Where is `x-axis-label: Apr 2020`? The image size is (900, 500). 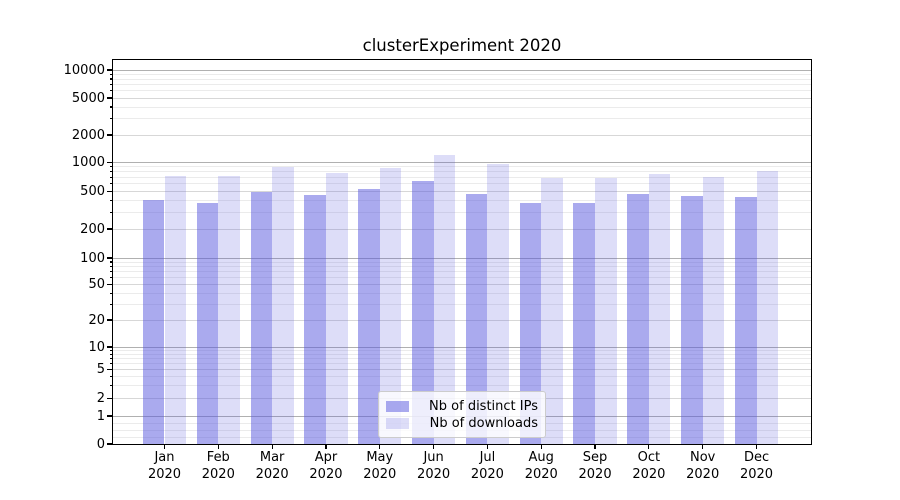
x-axis-label: Apr 2020 is located at coordinates (326, 466).